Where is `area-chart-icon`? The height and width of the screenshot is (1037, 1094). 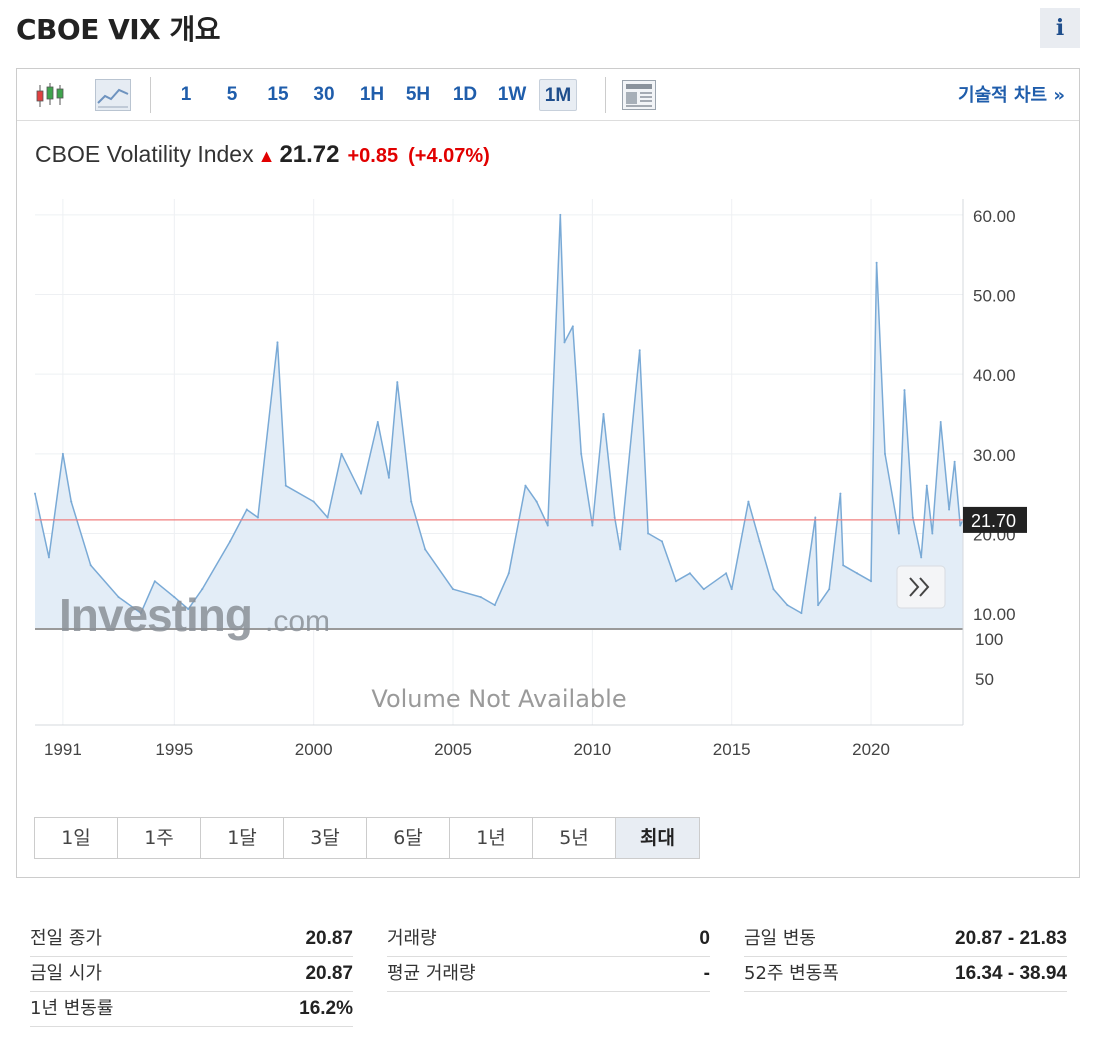
area-chart-icon is located at coordinates (113, 95).